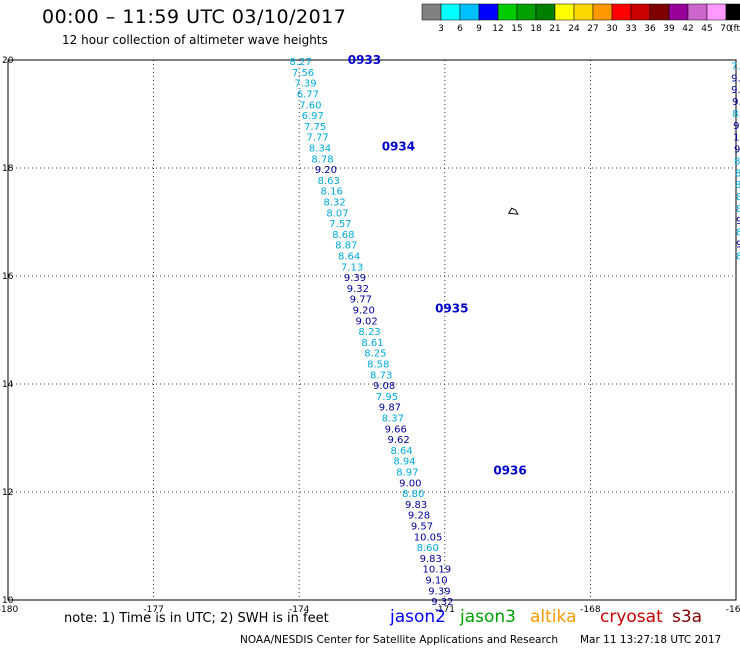 This screenshot has height=650, width=740. What do you see at coordinates (332, 192) in the screenshot?
I see `data-label: 8.16` at bounding box center [332, 192].